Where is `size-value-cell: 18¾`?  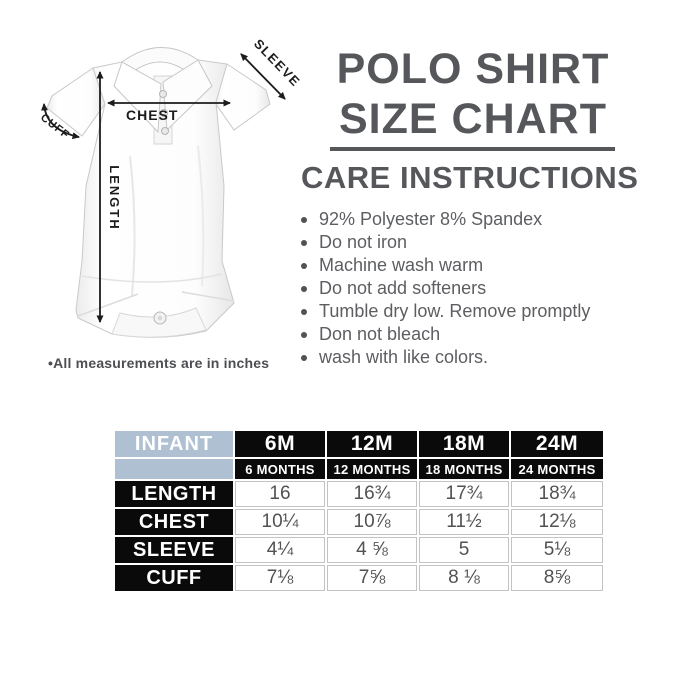 size-value-cell: 18¾ is located at coordinates (557, 494).